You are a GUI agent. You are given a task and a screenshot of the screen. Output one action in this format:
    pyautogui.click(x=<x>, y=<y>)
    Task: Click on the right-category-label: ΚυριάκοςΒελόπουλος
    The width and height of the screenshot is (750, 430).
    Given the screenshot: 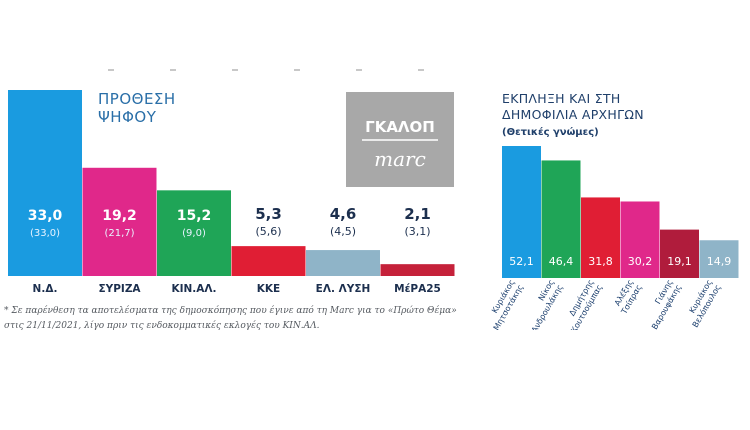 What is the action you would take?
    pyautogui.click(x=702, y=303)
    